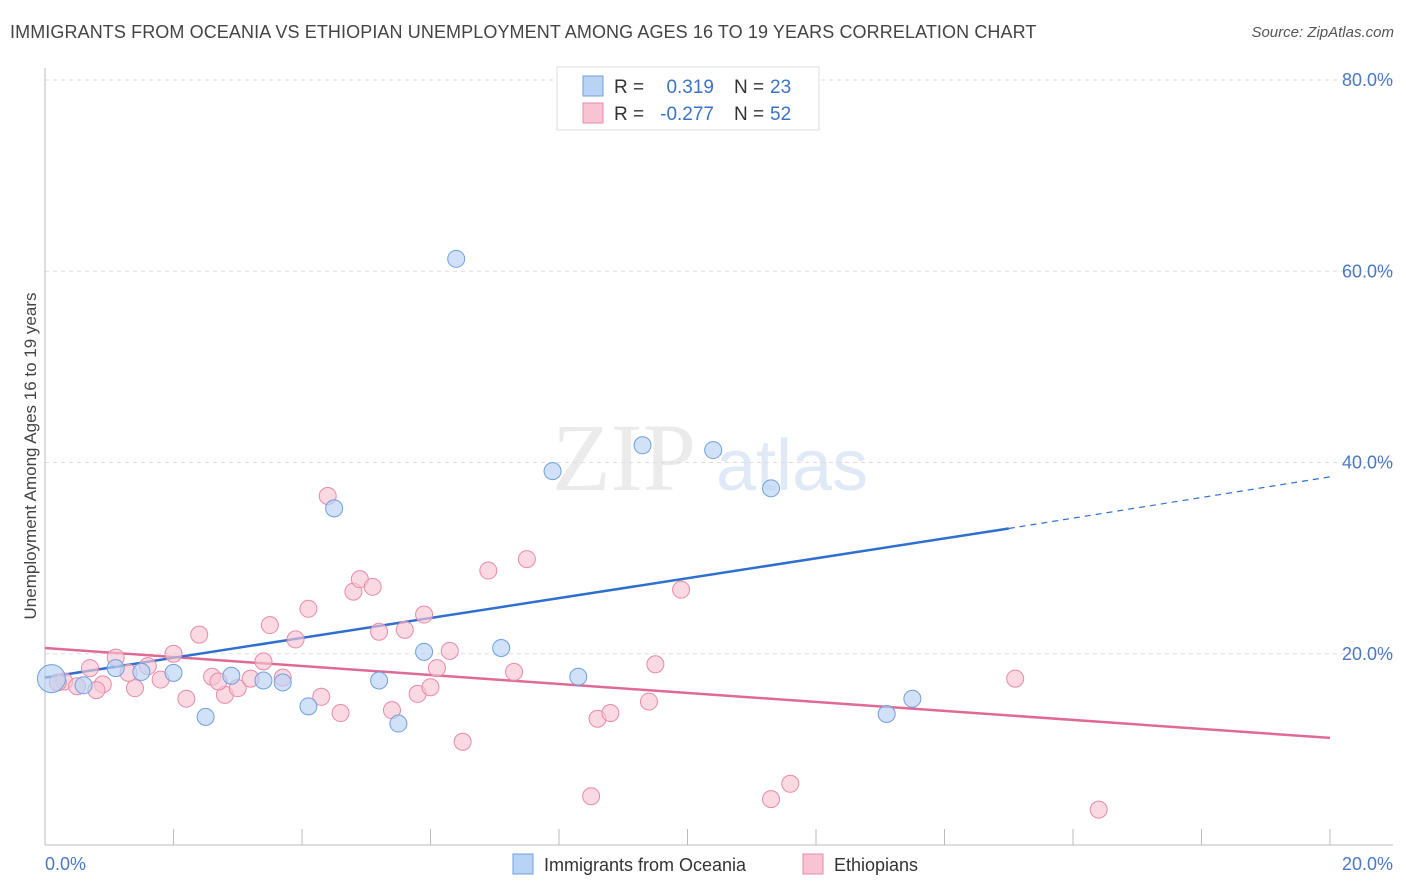  Describe the element at coordinates (629, 114) in the screenshot. I see `legend-r-label-2: R =` at that location.